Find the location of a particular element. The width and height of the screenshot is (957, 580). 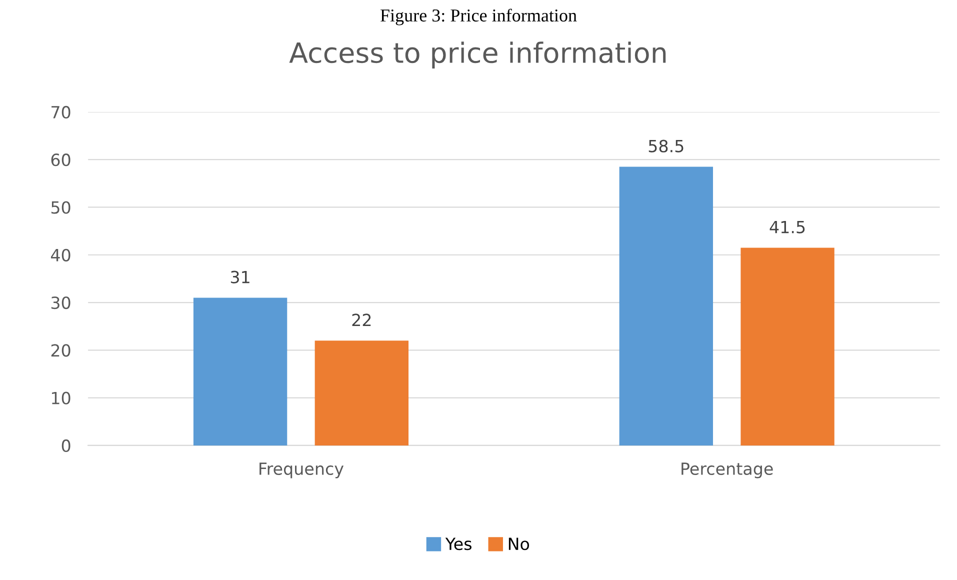

y-tick-label: 40 is located at coordinates (60, 255).